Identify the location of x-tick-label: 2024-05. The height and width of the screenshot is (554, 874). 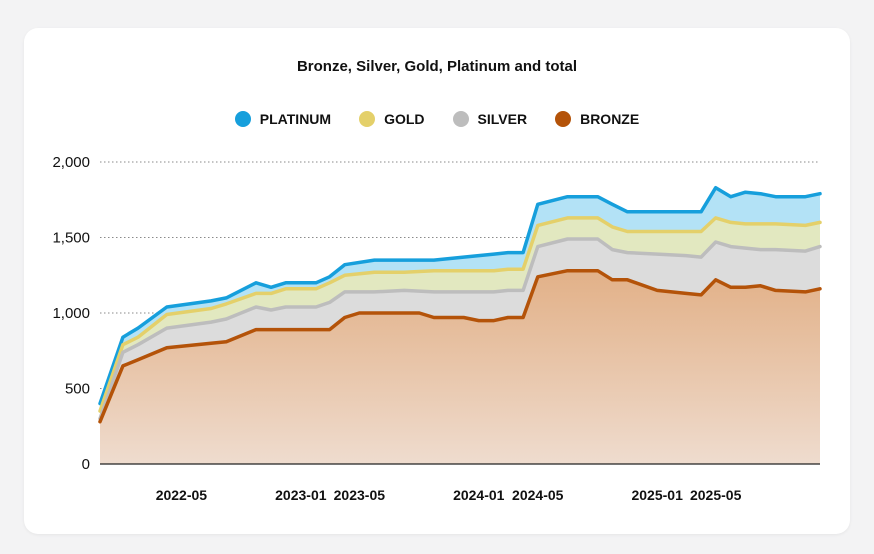
(538, 495).